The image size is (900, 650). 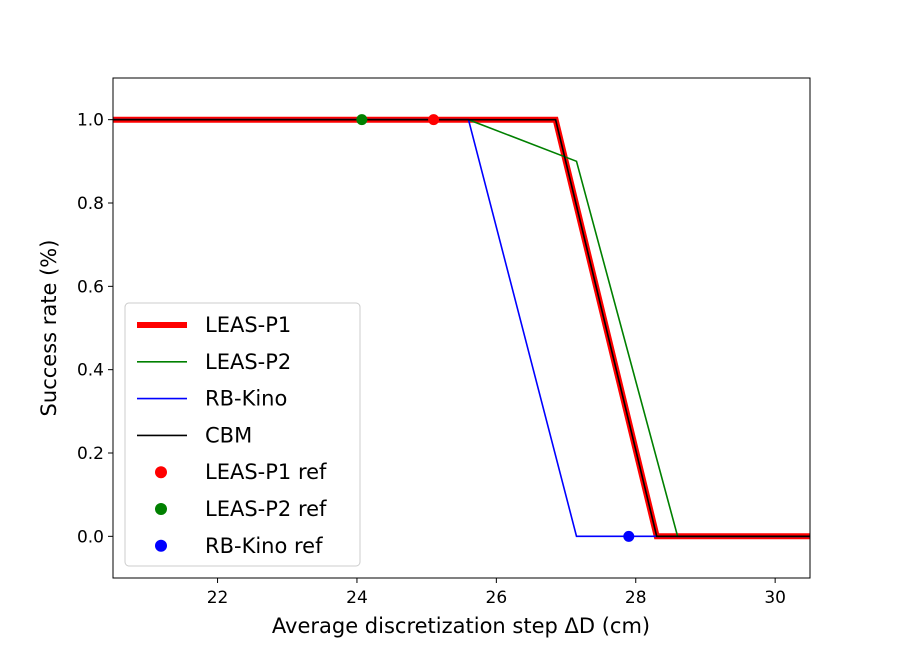 I want to click on legend-label: RB-Kino, so click(x=246, y=399).